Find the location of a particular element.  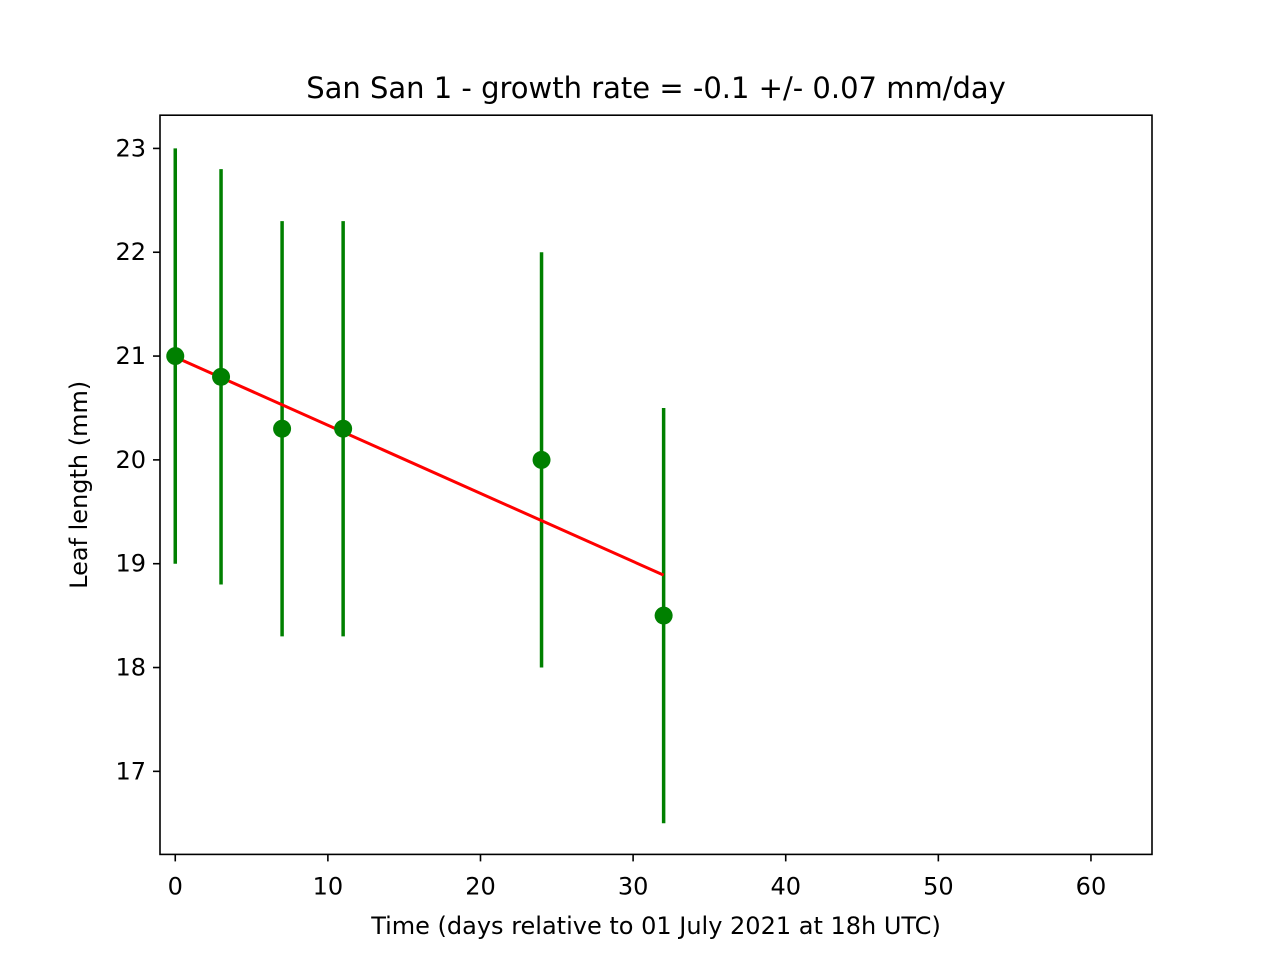

y-axis-label: Leaf length (mm) is located at coordinates (79, 485).